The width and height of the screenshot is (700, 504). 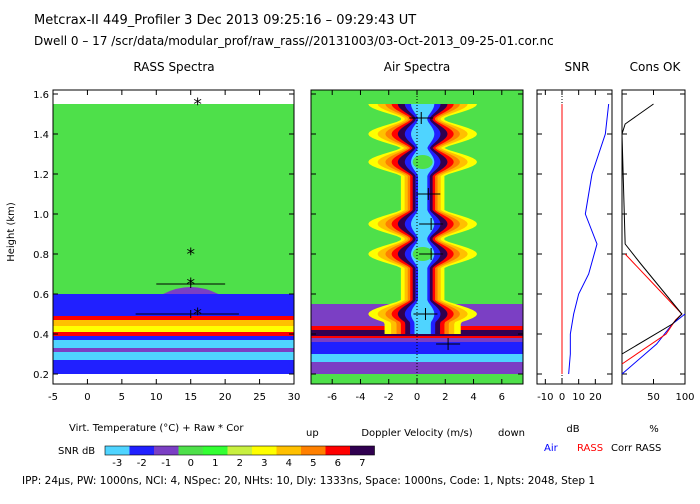 I want to click on colorbar-tick-label: 7, so click(x=362, y=463).